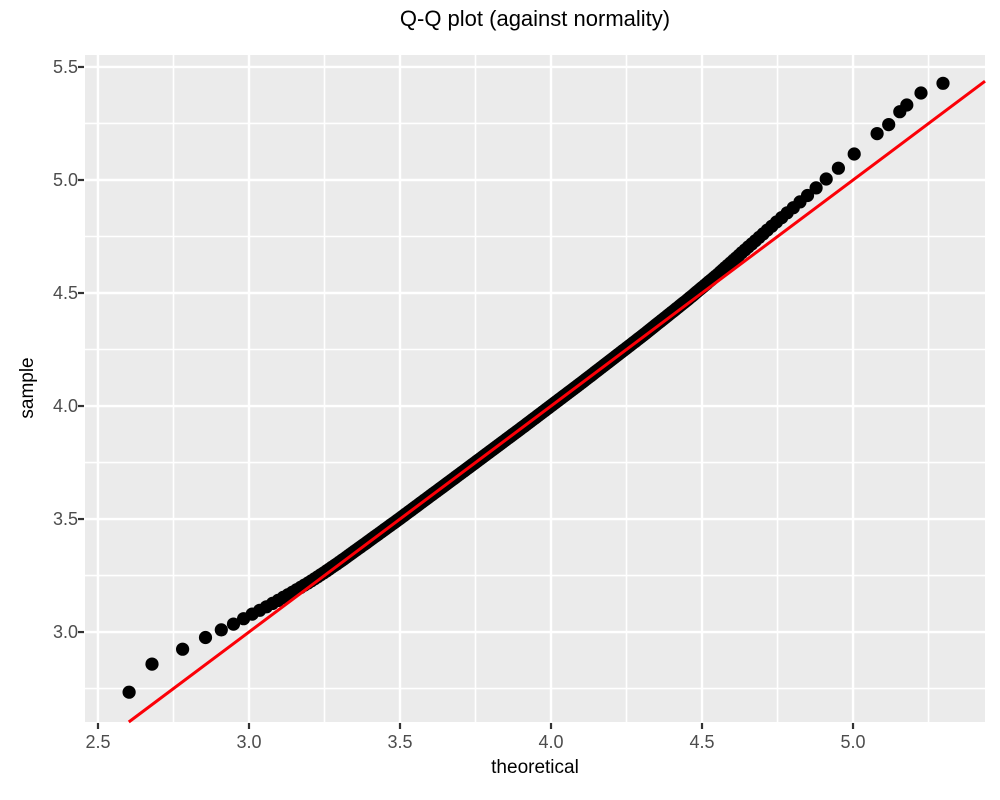 This screenshot has height=800, width=1000. I want to click on x-axis-tick-label: 5.0, so click(853, 742).